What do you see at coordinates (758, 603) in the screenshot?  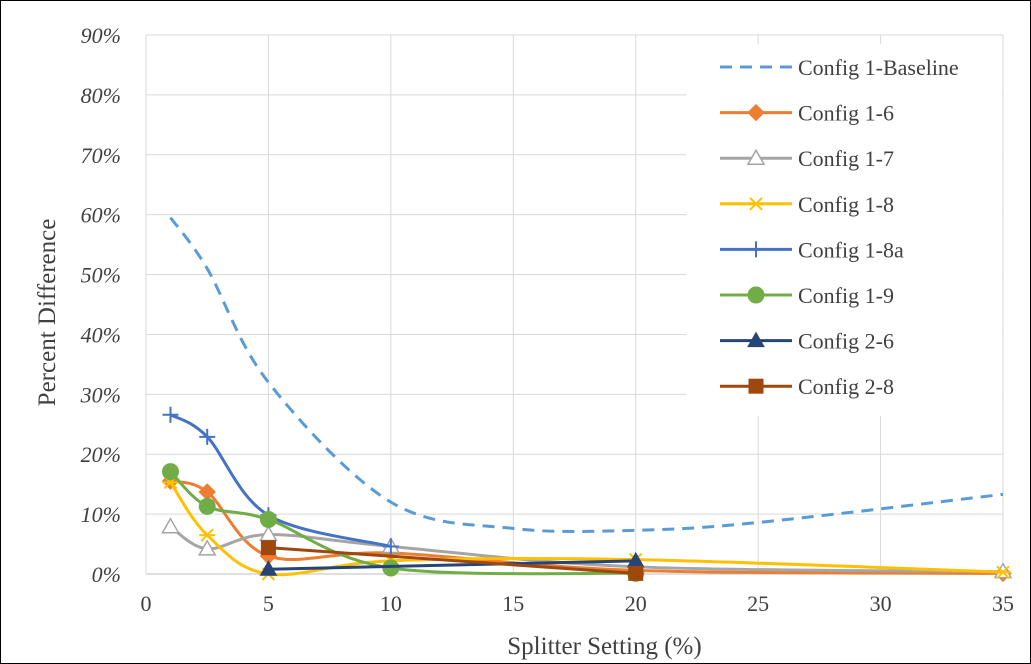 I see `x-tick-label: 25` at bounding box center [758, 603].